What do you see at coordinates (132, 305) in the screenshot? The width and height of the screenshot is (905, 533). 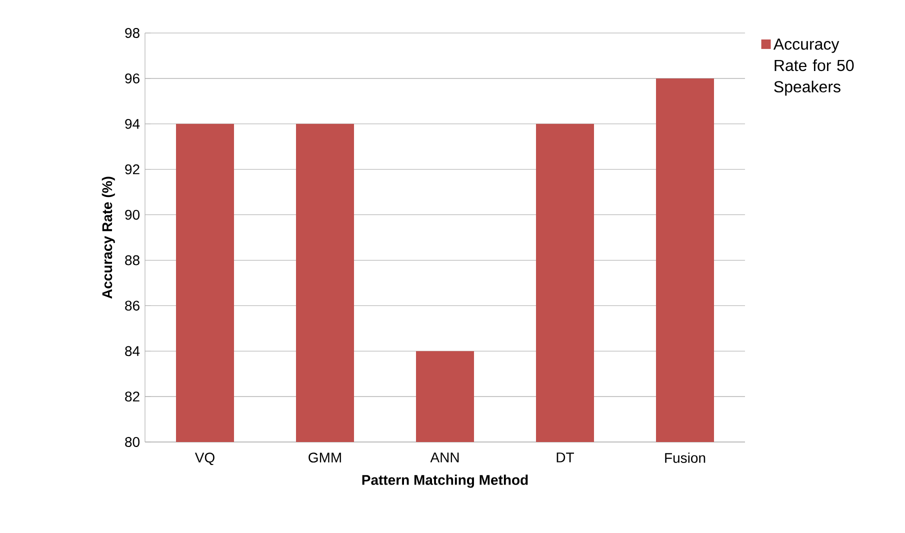 I see `y-tick-label: 86` at bounding box center [132, 305].